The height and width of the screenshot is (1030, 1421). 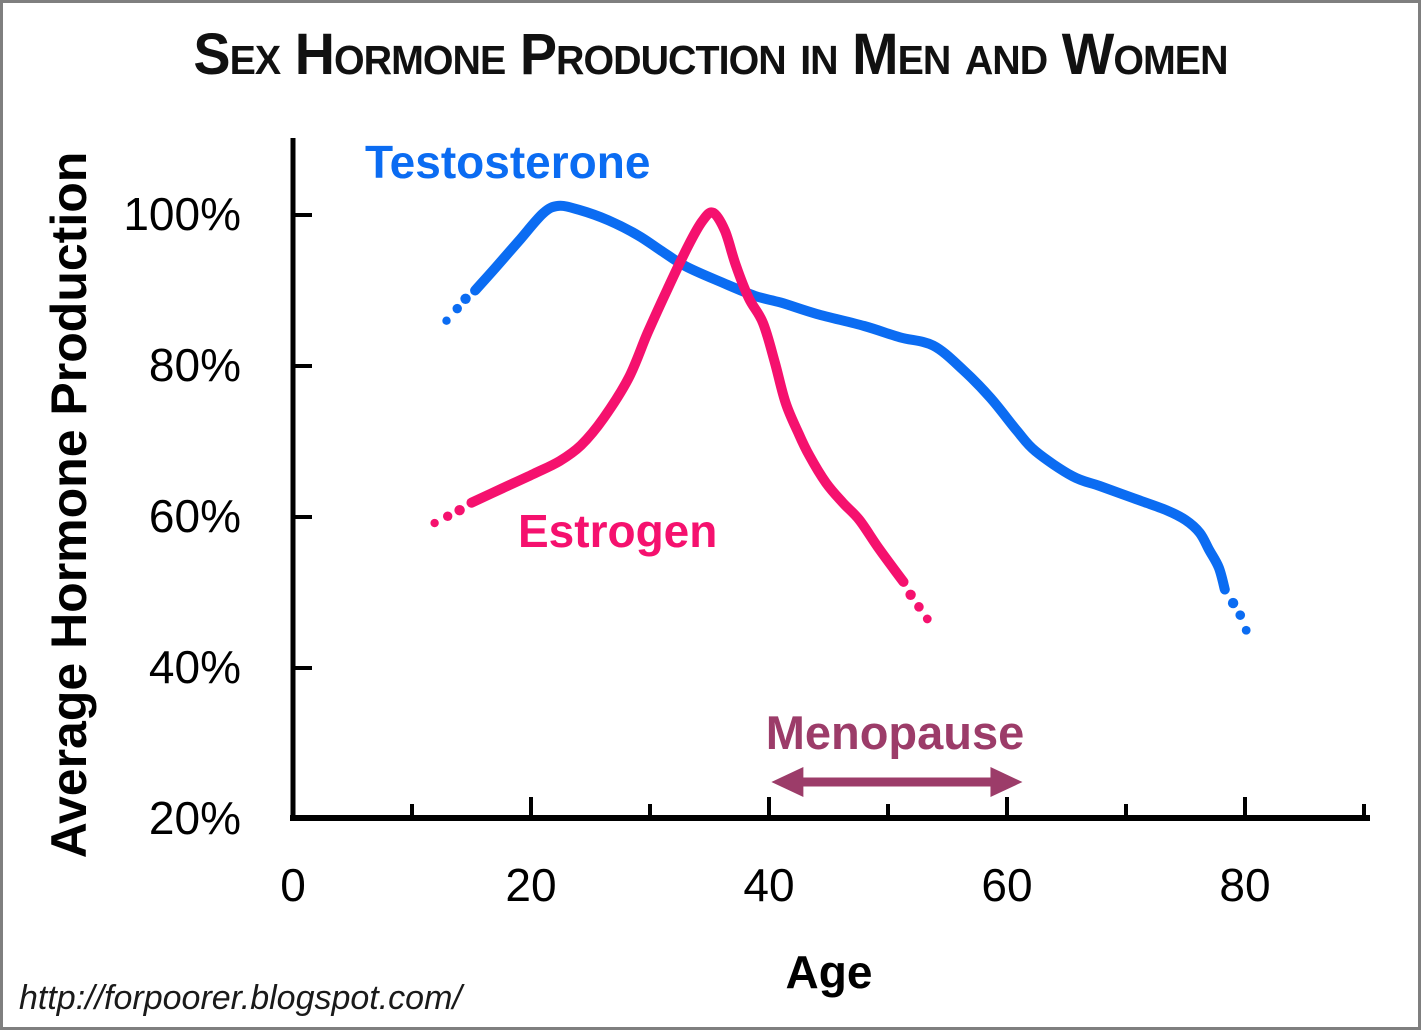 What do you see at coordinates (710, 54) in the screenshot?
I see `chart-title: Sex Hormone Production in Men and Women` at bounding box center [710, 54].